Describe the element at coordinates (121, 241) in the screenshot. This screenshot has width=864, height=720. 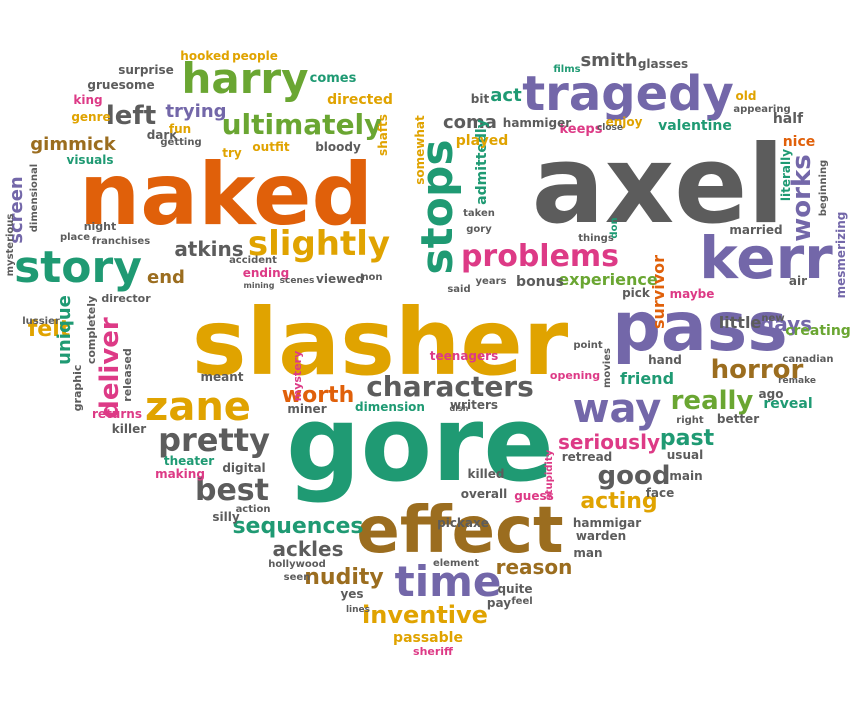
I see `word-franchises: franchises` at that location.